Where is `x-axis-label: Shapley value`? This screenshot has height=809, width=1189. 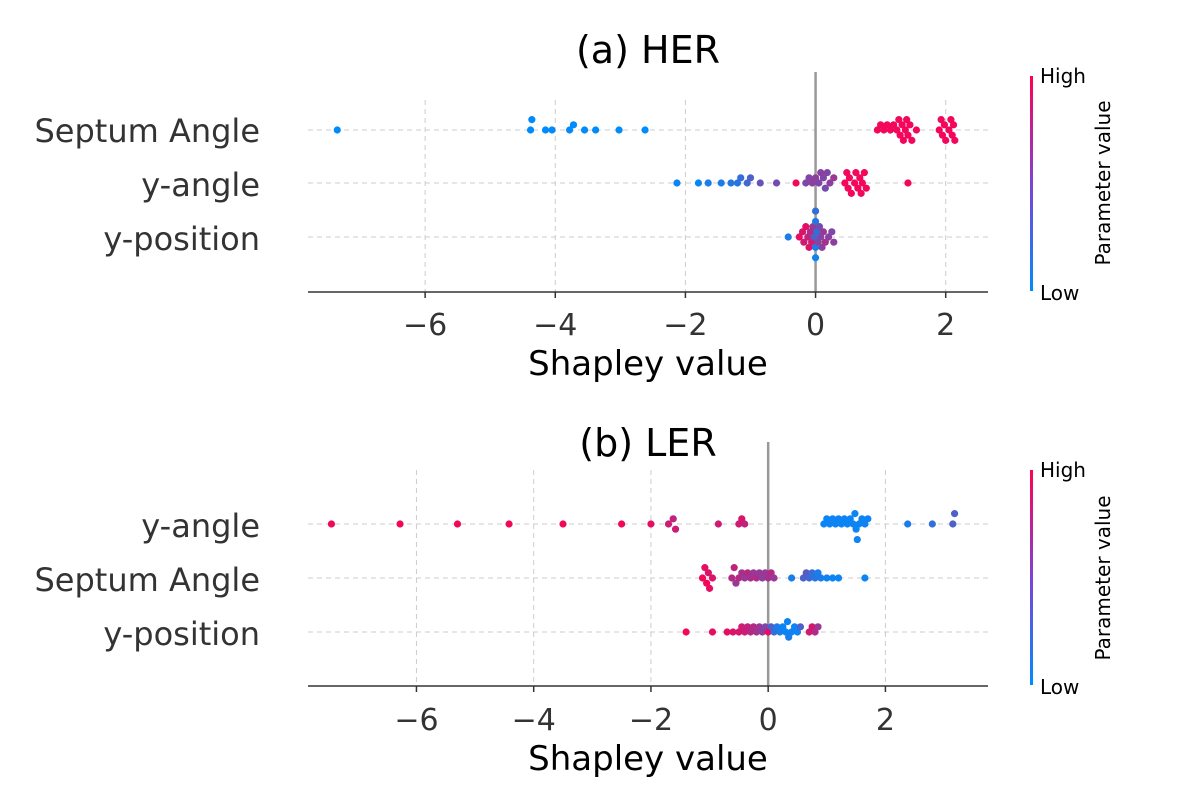
x-axis-label: Shapley value is located at coordinates (648, 364).